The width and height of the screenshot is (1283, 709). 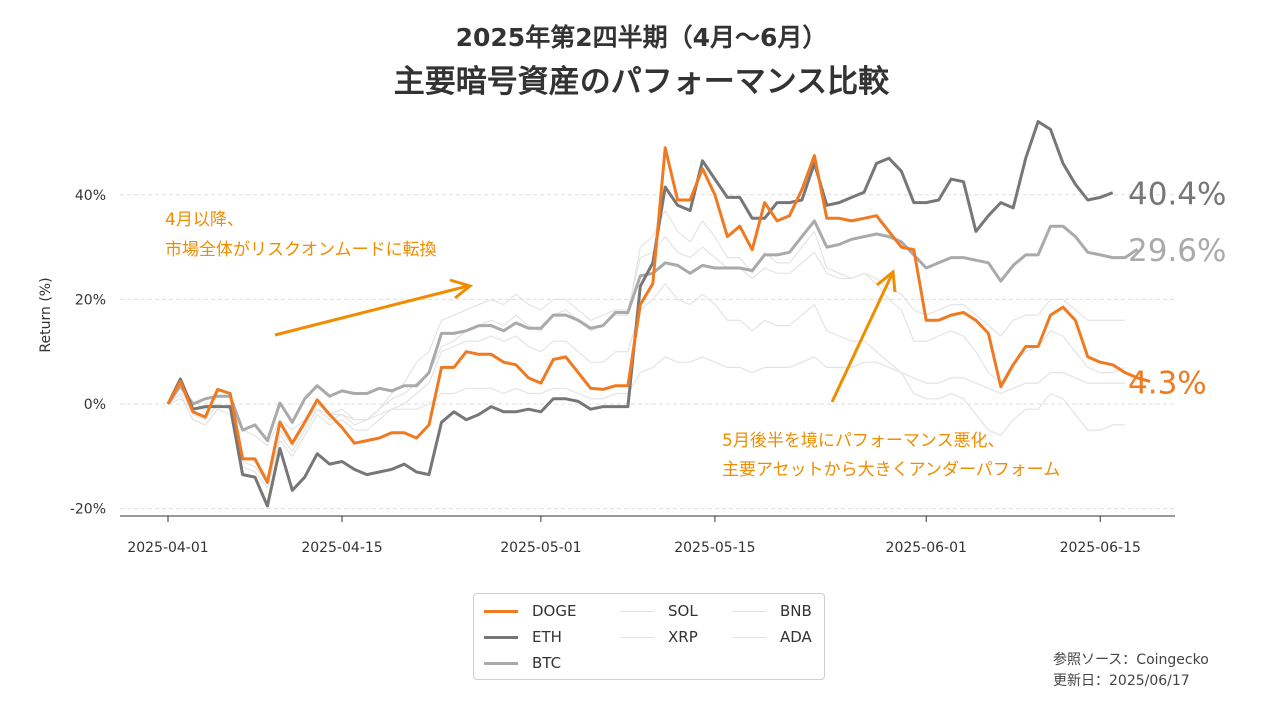 I want to click on chart-legend: DOGE SOL BNB ETH XRP ADA BTC, so click(x=649, y=636).